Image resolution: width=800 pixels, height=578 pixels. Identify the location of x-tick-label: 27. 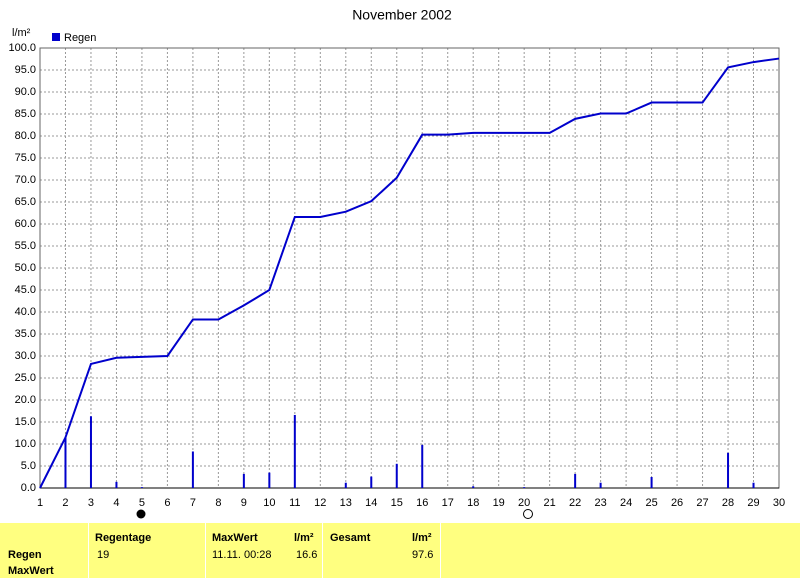
(702, 503).